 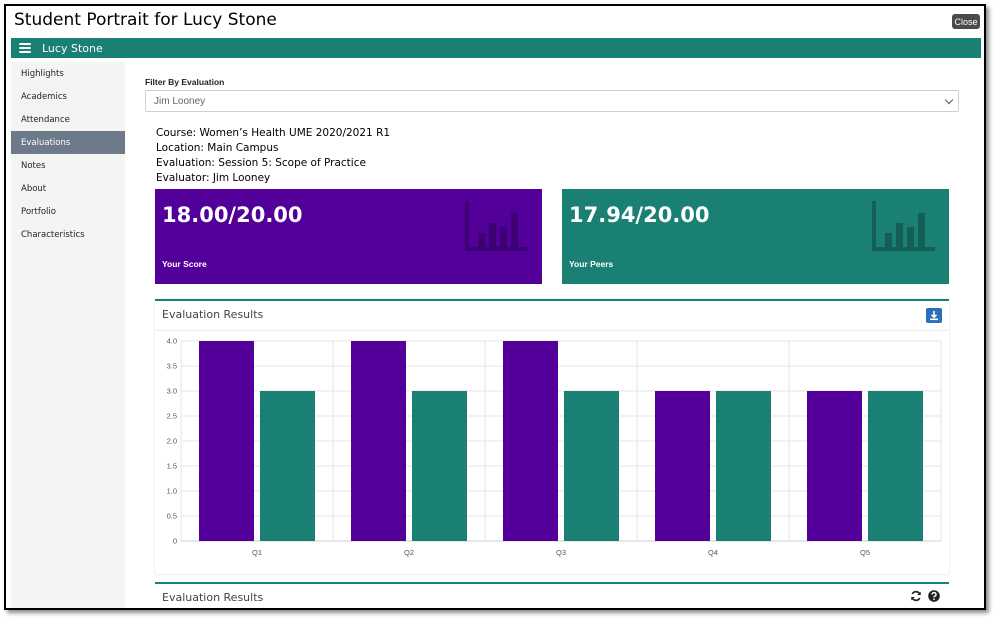 What do you see at coordinates (591, 264) in the screenshot?
I see `peer-score-label: Your Peers` at bounding box center [591, 264].